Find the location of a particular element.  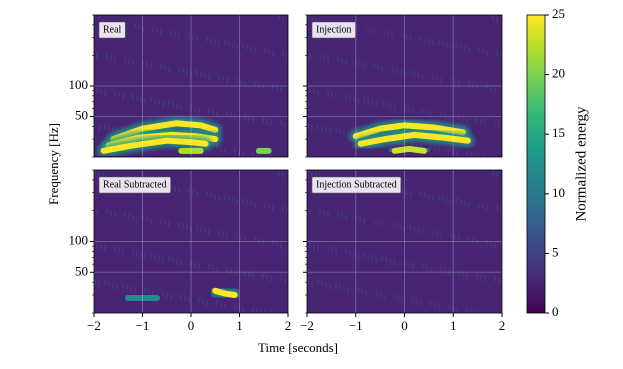

panel-title: Real is located at coordinates (112, 29).